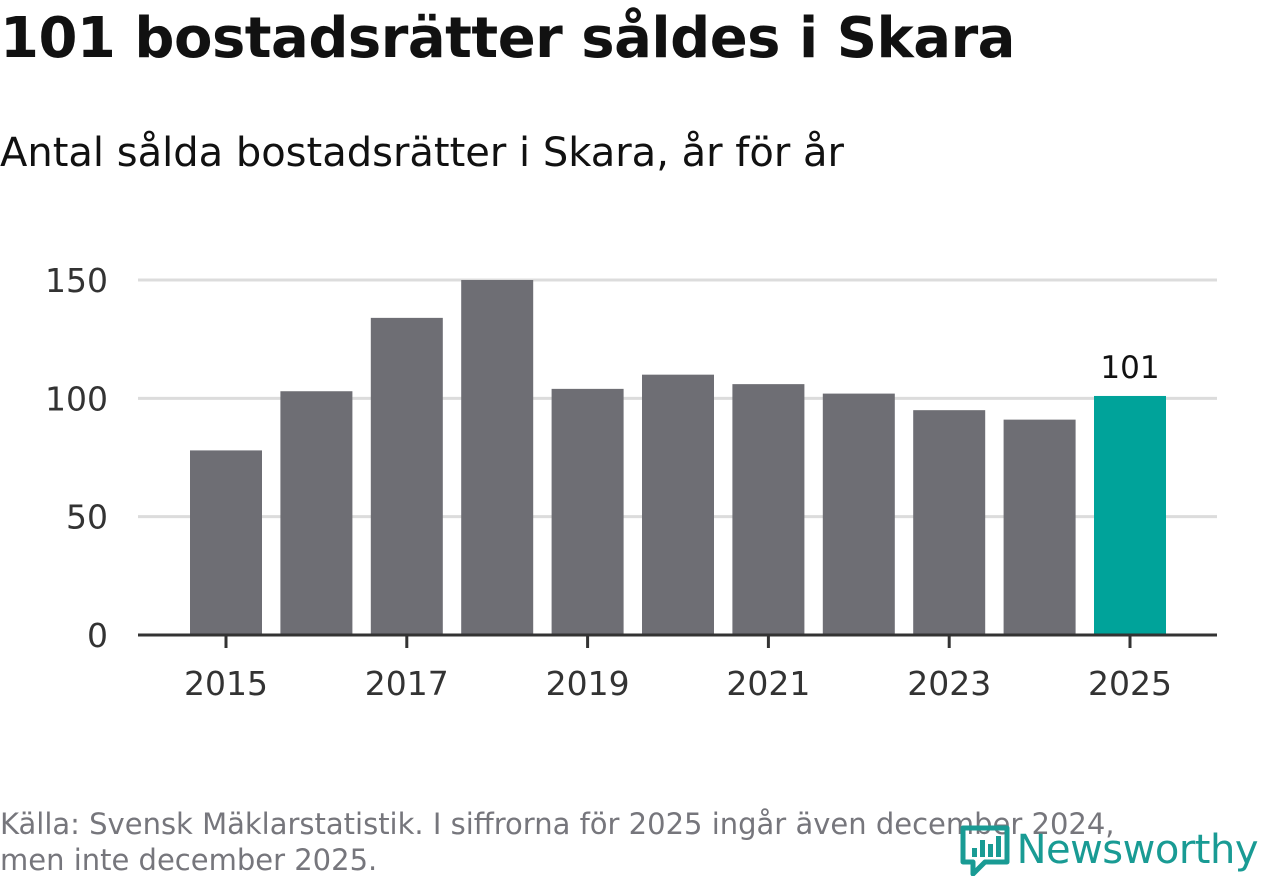 The height and width of the screenshot is (879, 1262). Describe the element at coordinates (406, 476) in the screenshot. I see `bar-2017` at that location.